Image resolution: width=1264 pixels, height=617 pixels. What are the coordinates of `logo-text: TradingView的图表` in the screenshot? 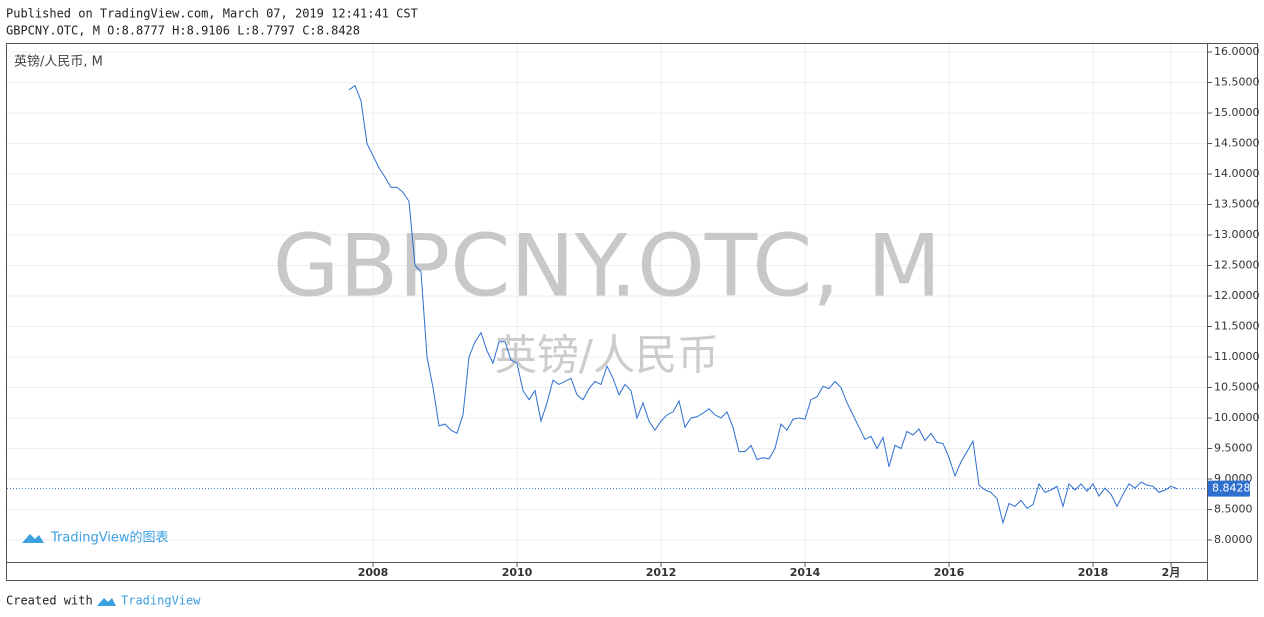 It's located at (109, 538).